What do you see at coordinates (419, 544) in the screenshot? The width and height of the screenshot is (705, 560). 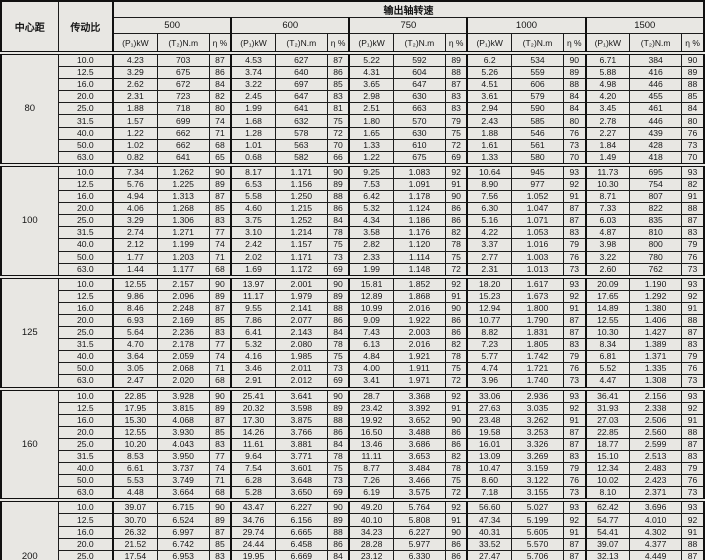 I see `t-value-cell: 5.977` at bounding box center [419, 544].